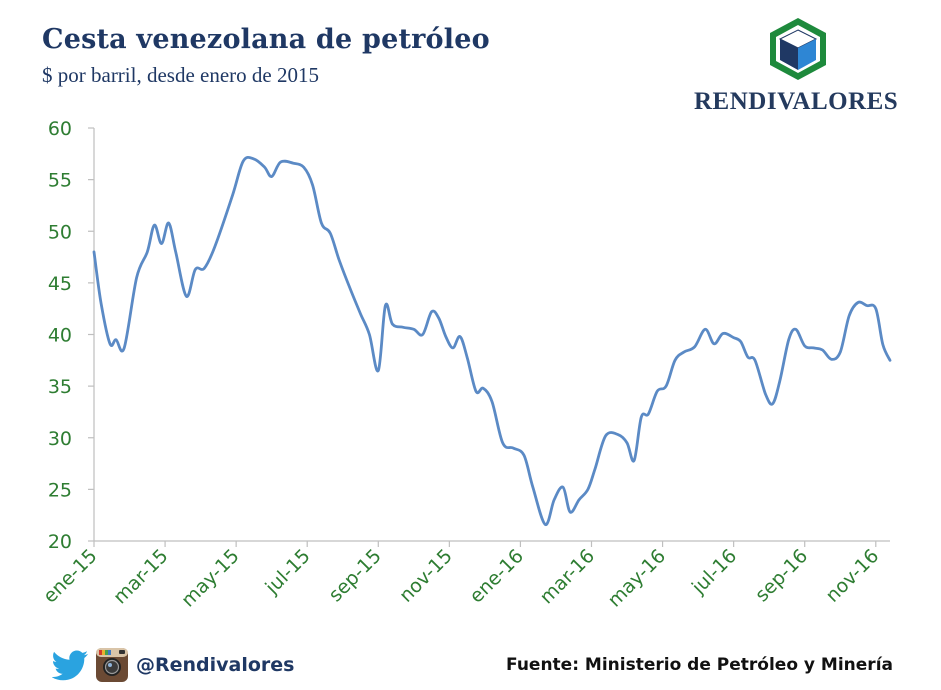  I want to click on y-axis: 20 25 30 35 40 45 50 55 60, so click(71, 335).